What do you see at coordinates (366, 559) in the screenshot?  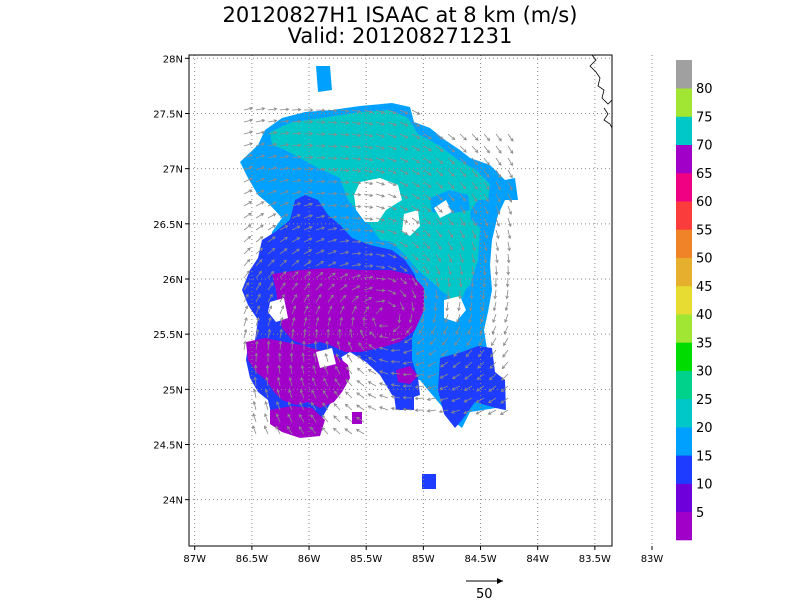 I see `lon-tick-label: 85.5W` at bounding box center [366, 559].